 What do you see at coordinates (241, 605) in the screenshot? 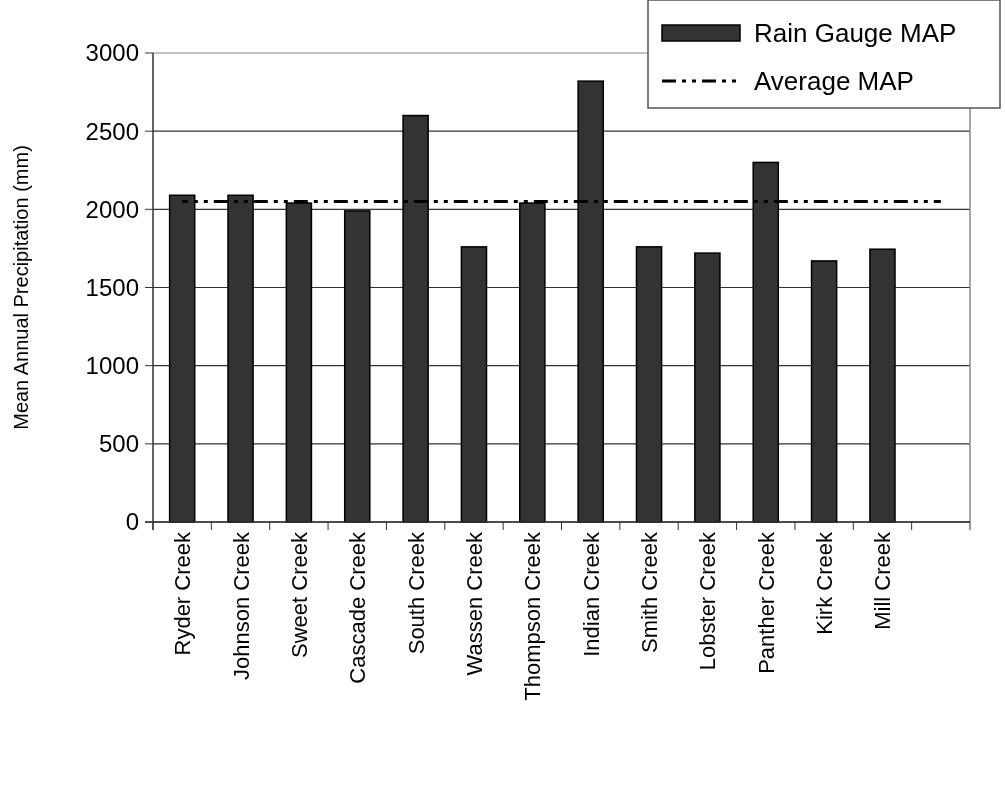
I see `x-tick-label: Johnson Creek` at bounding box center [241, 605].